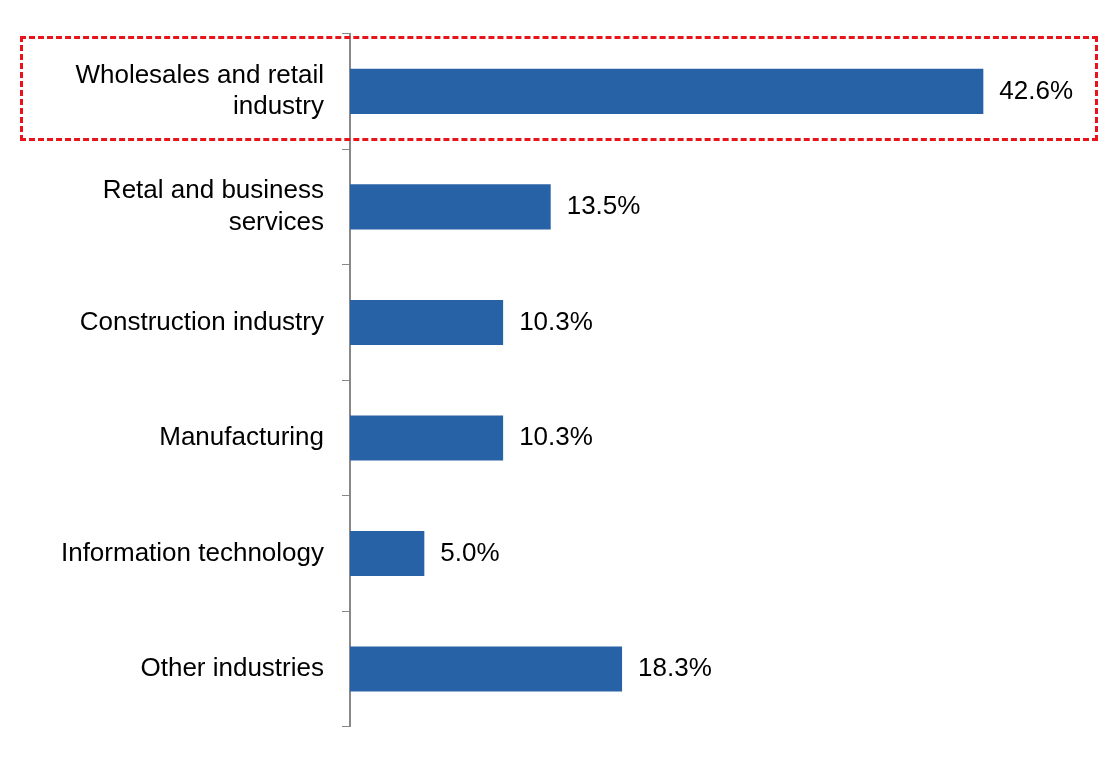  I want to click on data-label: 5.0%, so click(470, 551).